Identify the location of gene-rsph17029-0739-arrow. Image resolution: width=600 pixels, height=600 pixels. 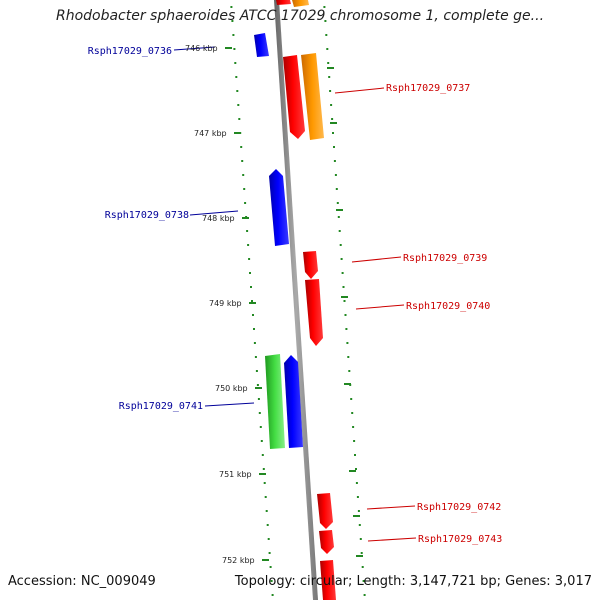
(310, 265).